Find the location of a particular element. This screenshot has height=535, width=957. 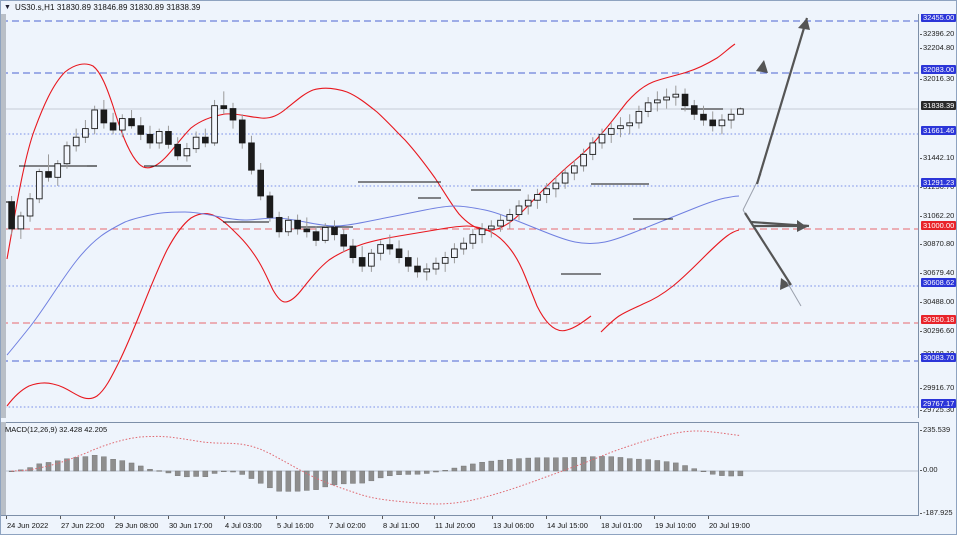

macd-signal-line is located at coordinates (376, 467).